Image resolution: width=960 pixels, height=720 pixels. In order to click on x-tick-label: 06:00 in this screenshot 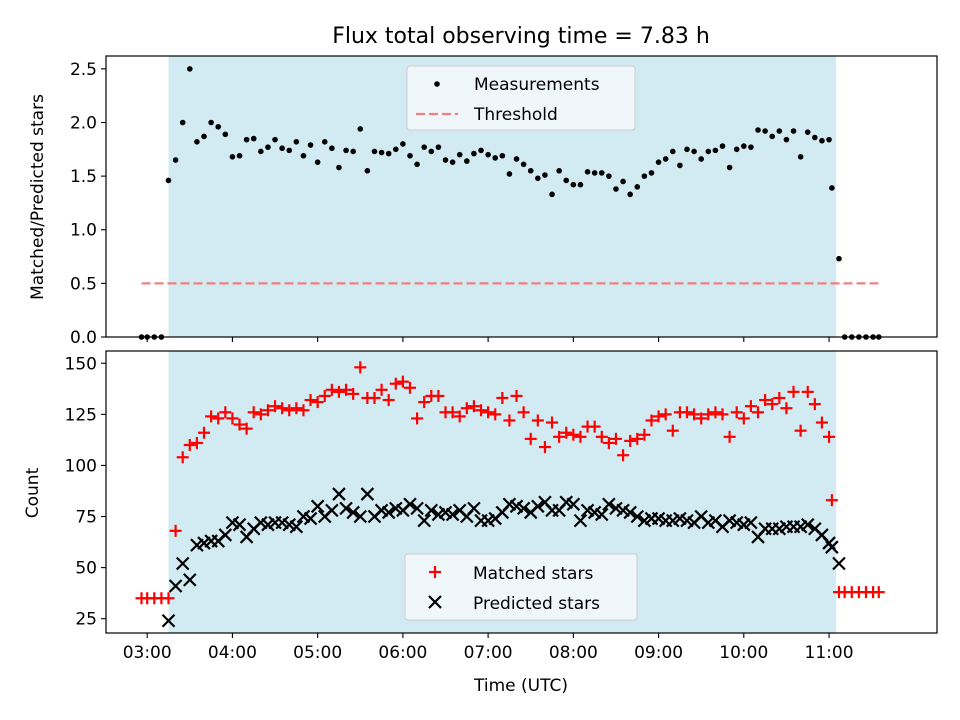, I will do `click(402, 653)`.